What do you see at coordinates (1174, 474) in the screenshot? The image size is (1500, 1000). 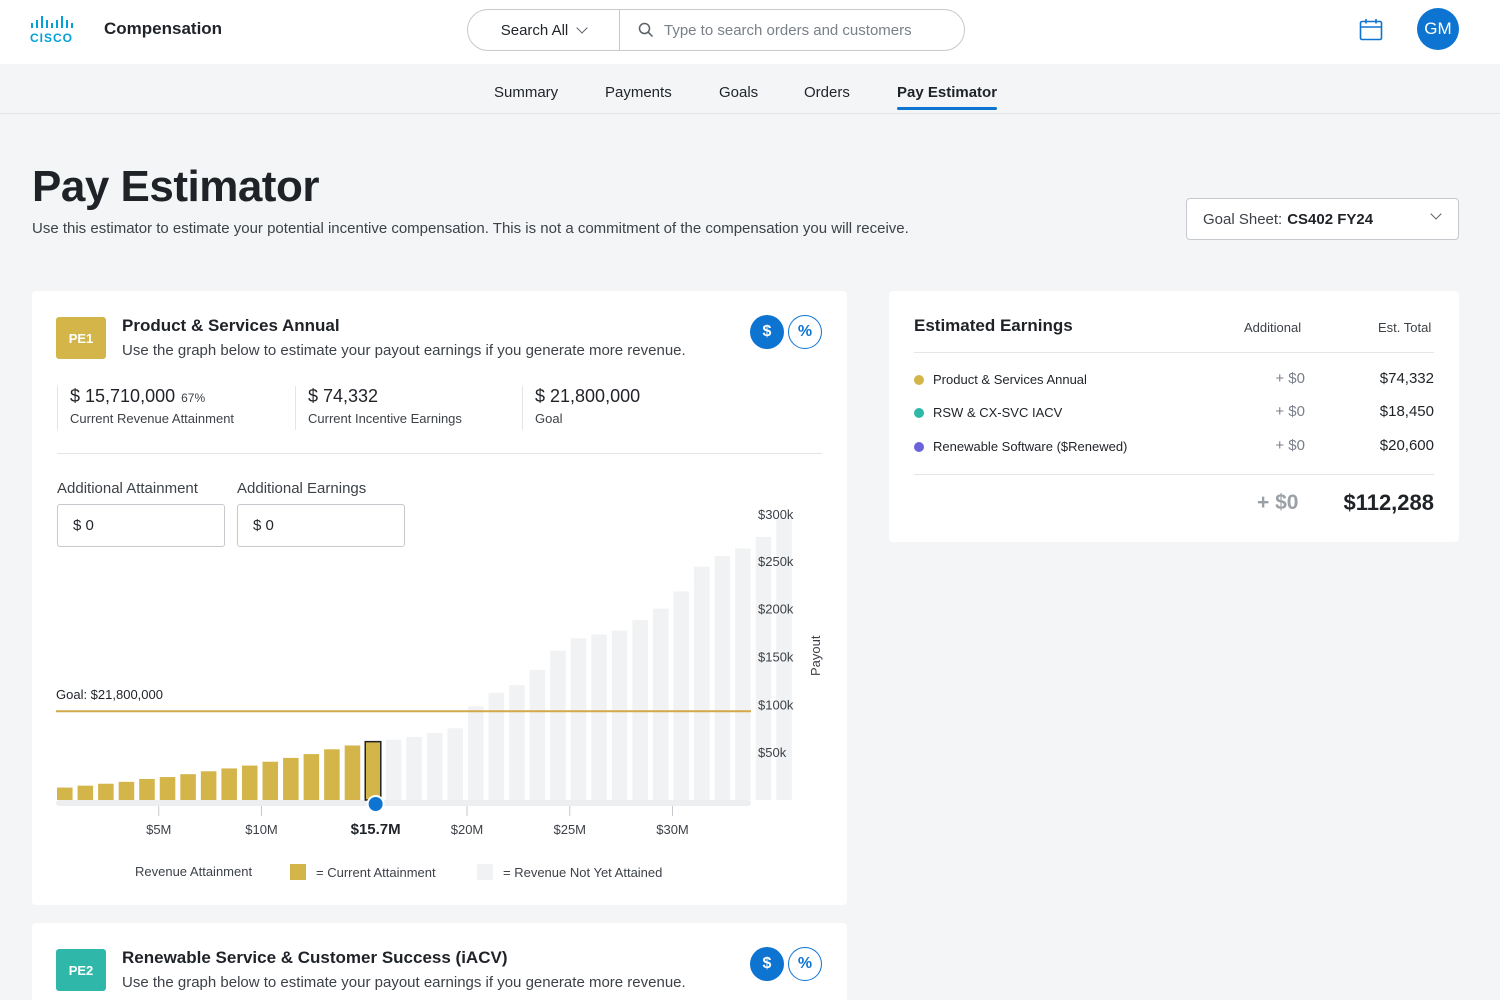 I see `earnings-total-divider` at bounding box center [1174, 474].